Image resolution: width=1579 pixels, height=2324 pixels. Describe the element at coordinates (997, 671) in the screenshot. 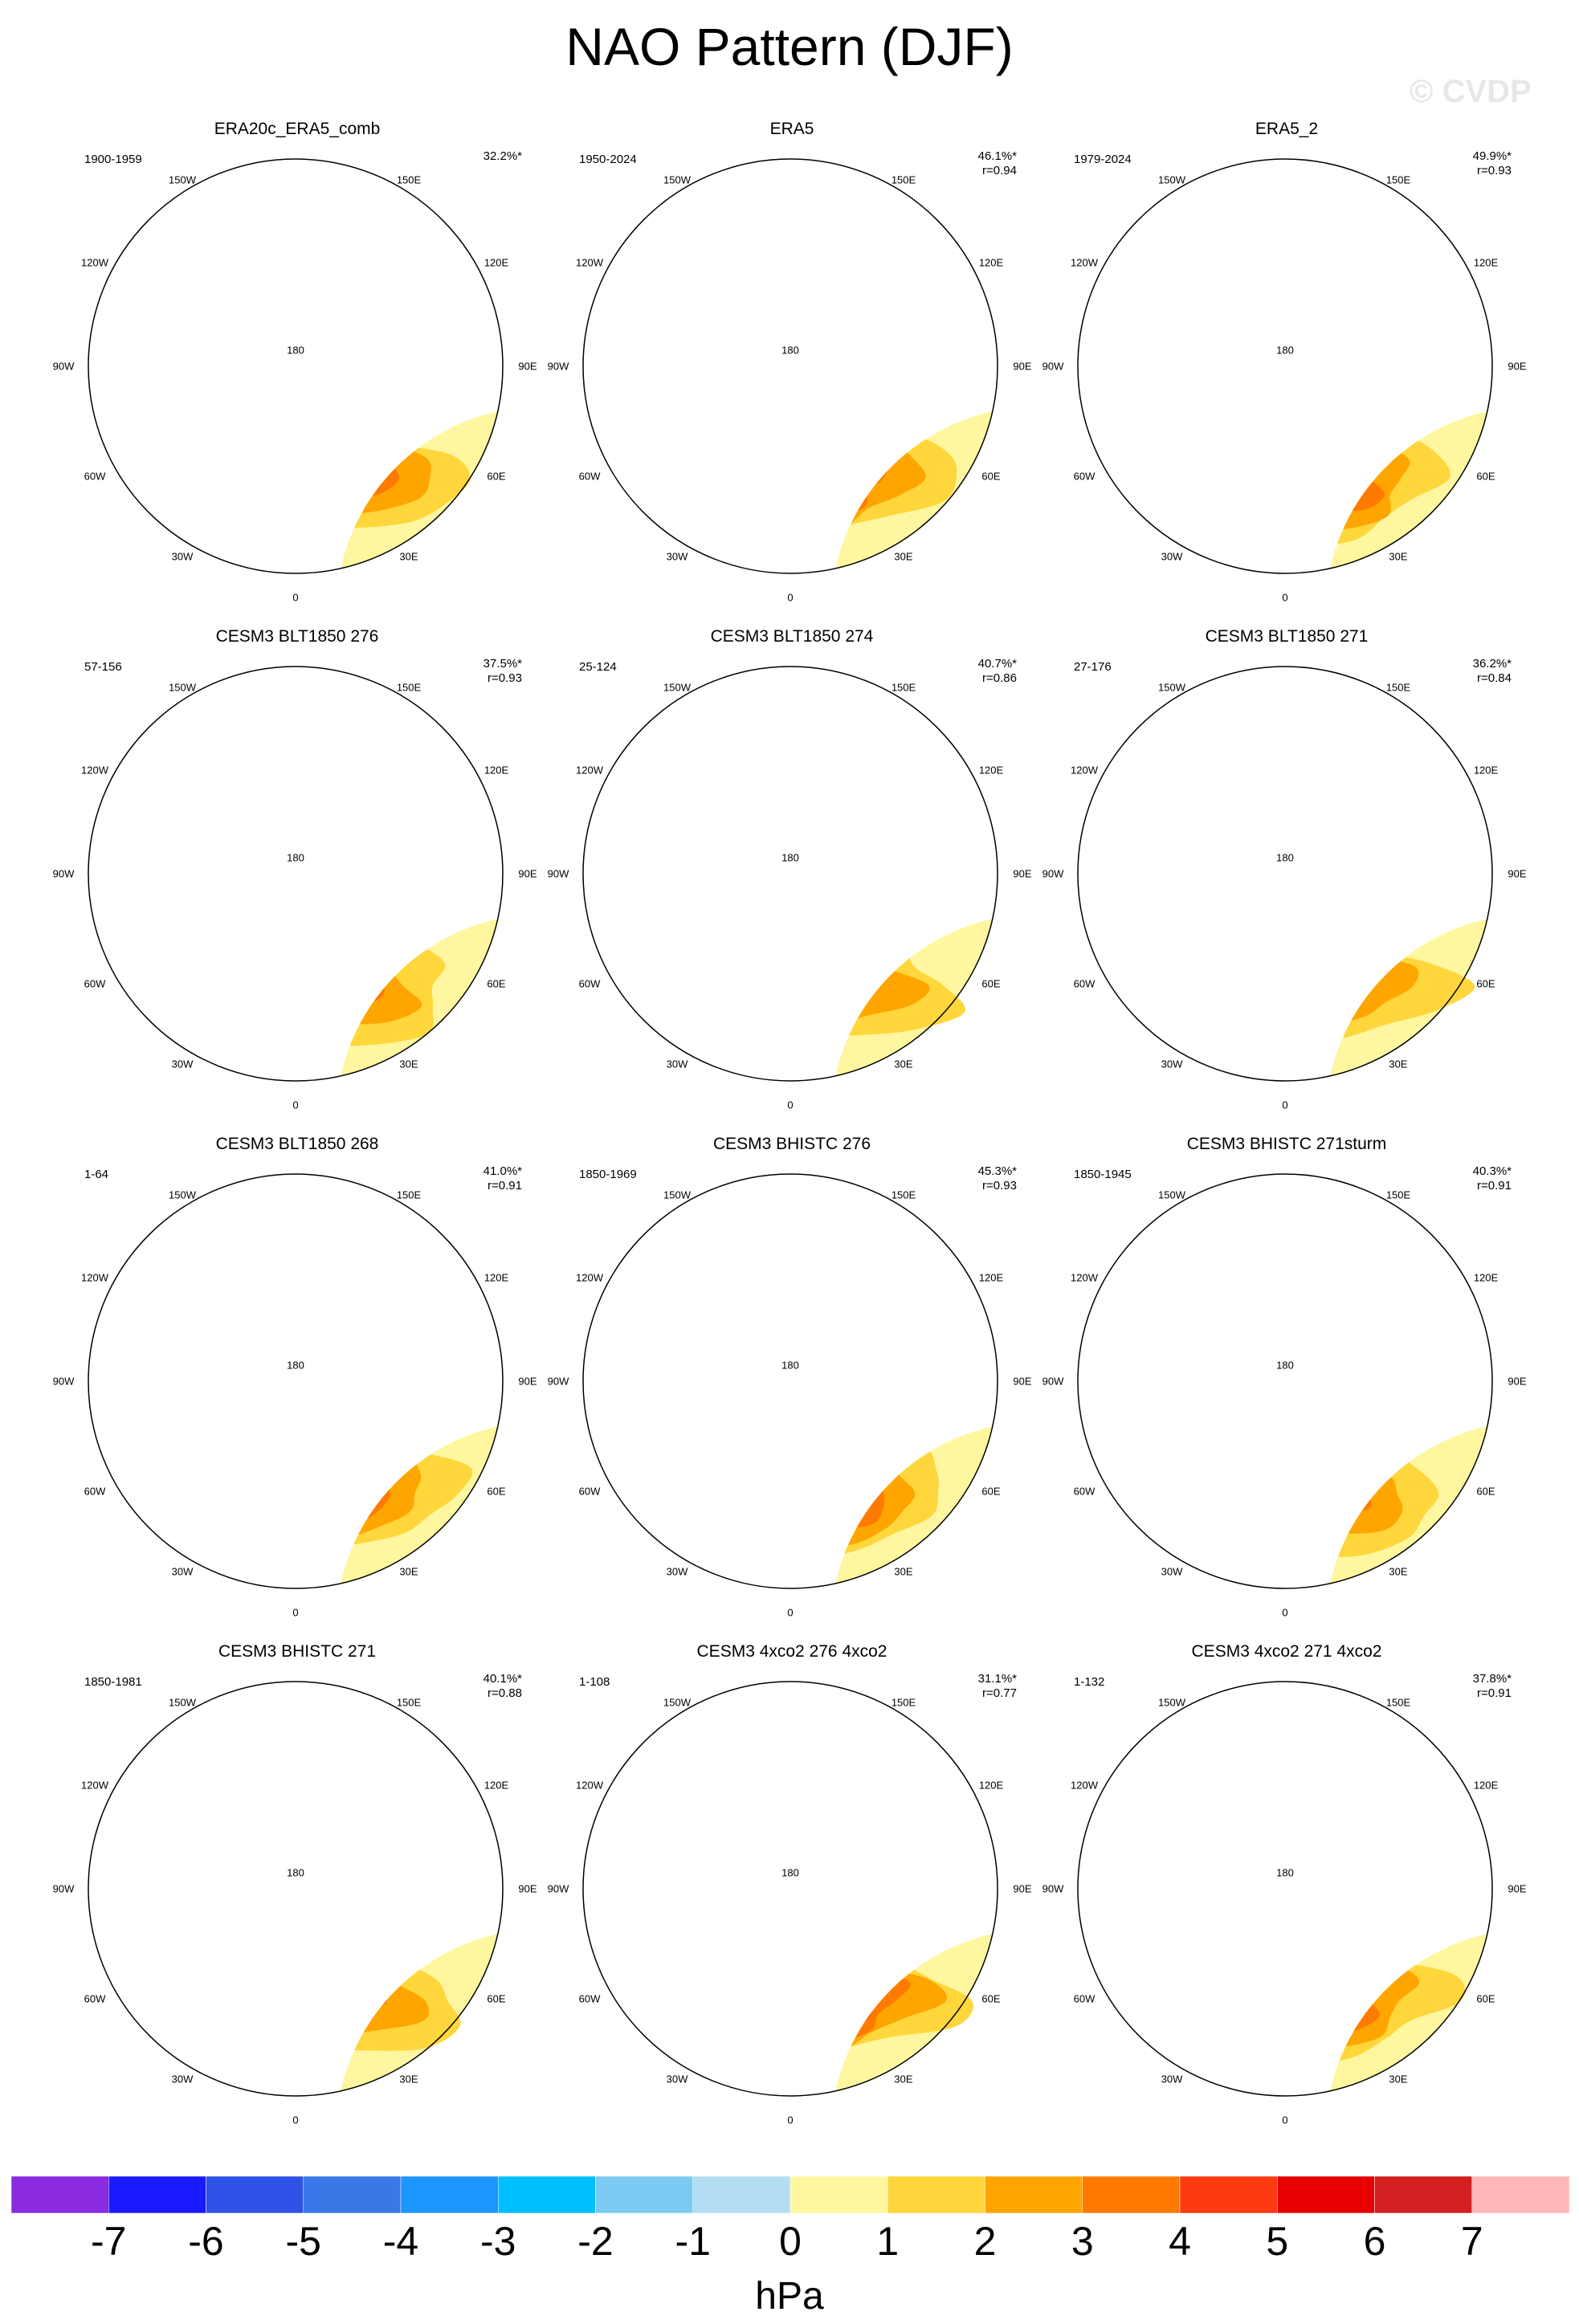

I see `panel-stats: 40.7%* r=0.86` at that location.